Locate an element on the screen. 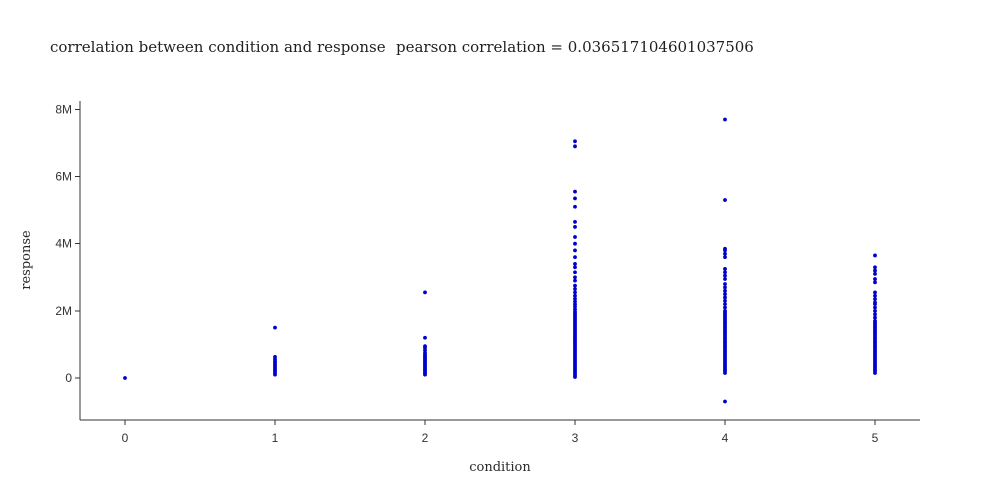 Image resolution: width=1000 pixels, height=500 pixels. x-axis-title: condition is located at coordinates (500, 467).